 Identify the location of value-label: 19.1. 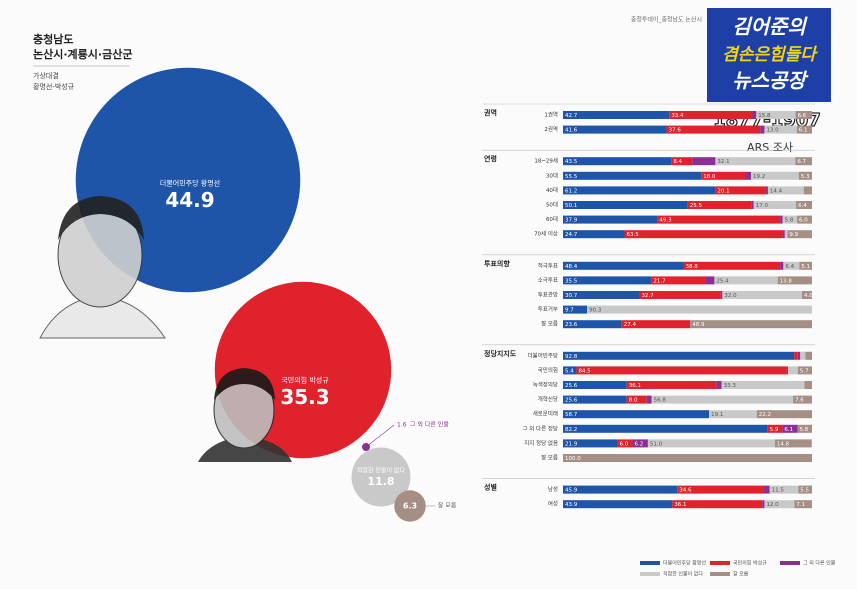
(717, 415).